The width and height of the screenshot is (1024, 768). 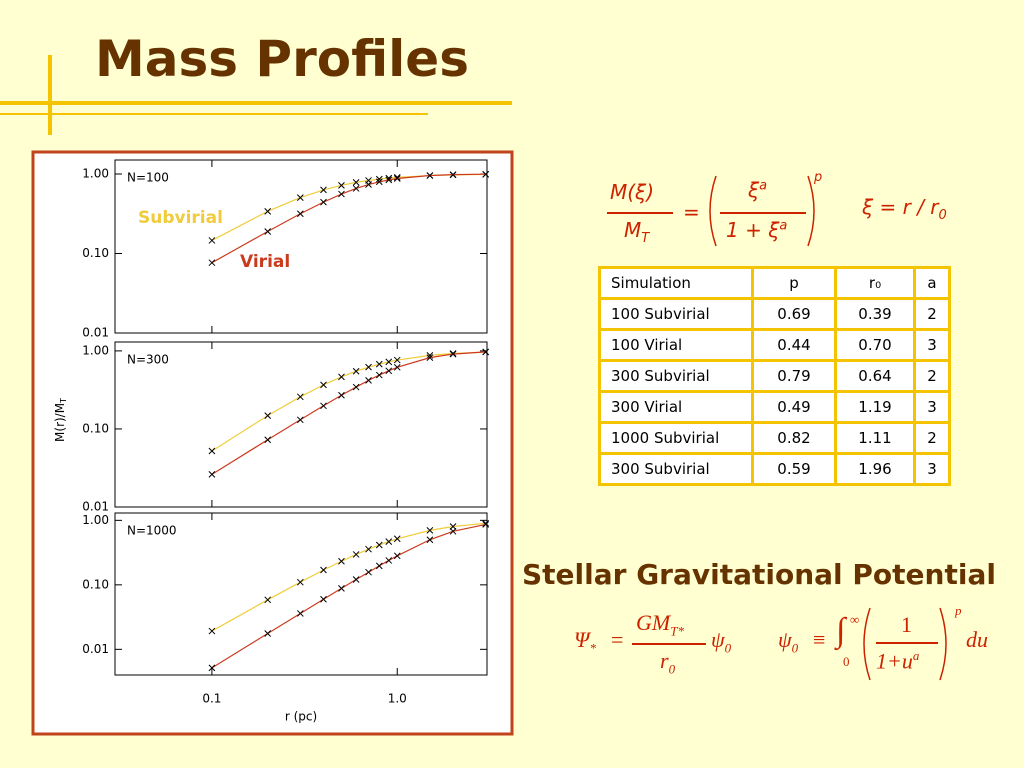 What do you see at coordinates (855, 619) in the screenshot?
I see `eq-text: ∞` at bounding box center [855, 619].